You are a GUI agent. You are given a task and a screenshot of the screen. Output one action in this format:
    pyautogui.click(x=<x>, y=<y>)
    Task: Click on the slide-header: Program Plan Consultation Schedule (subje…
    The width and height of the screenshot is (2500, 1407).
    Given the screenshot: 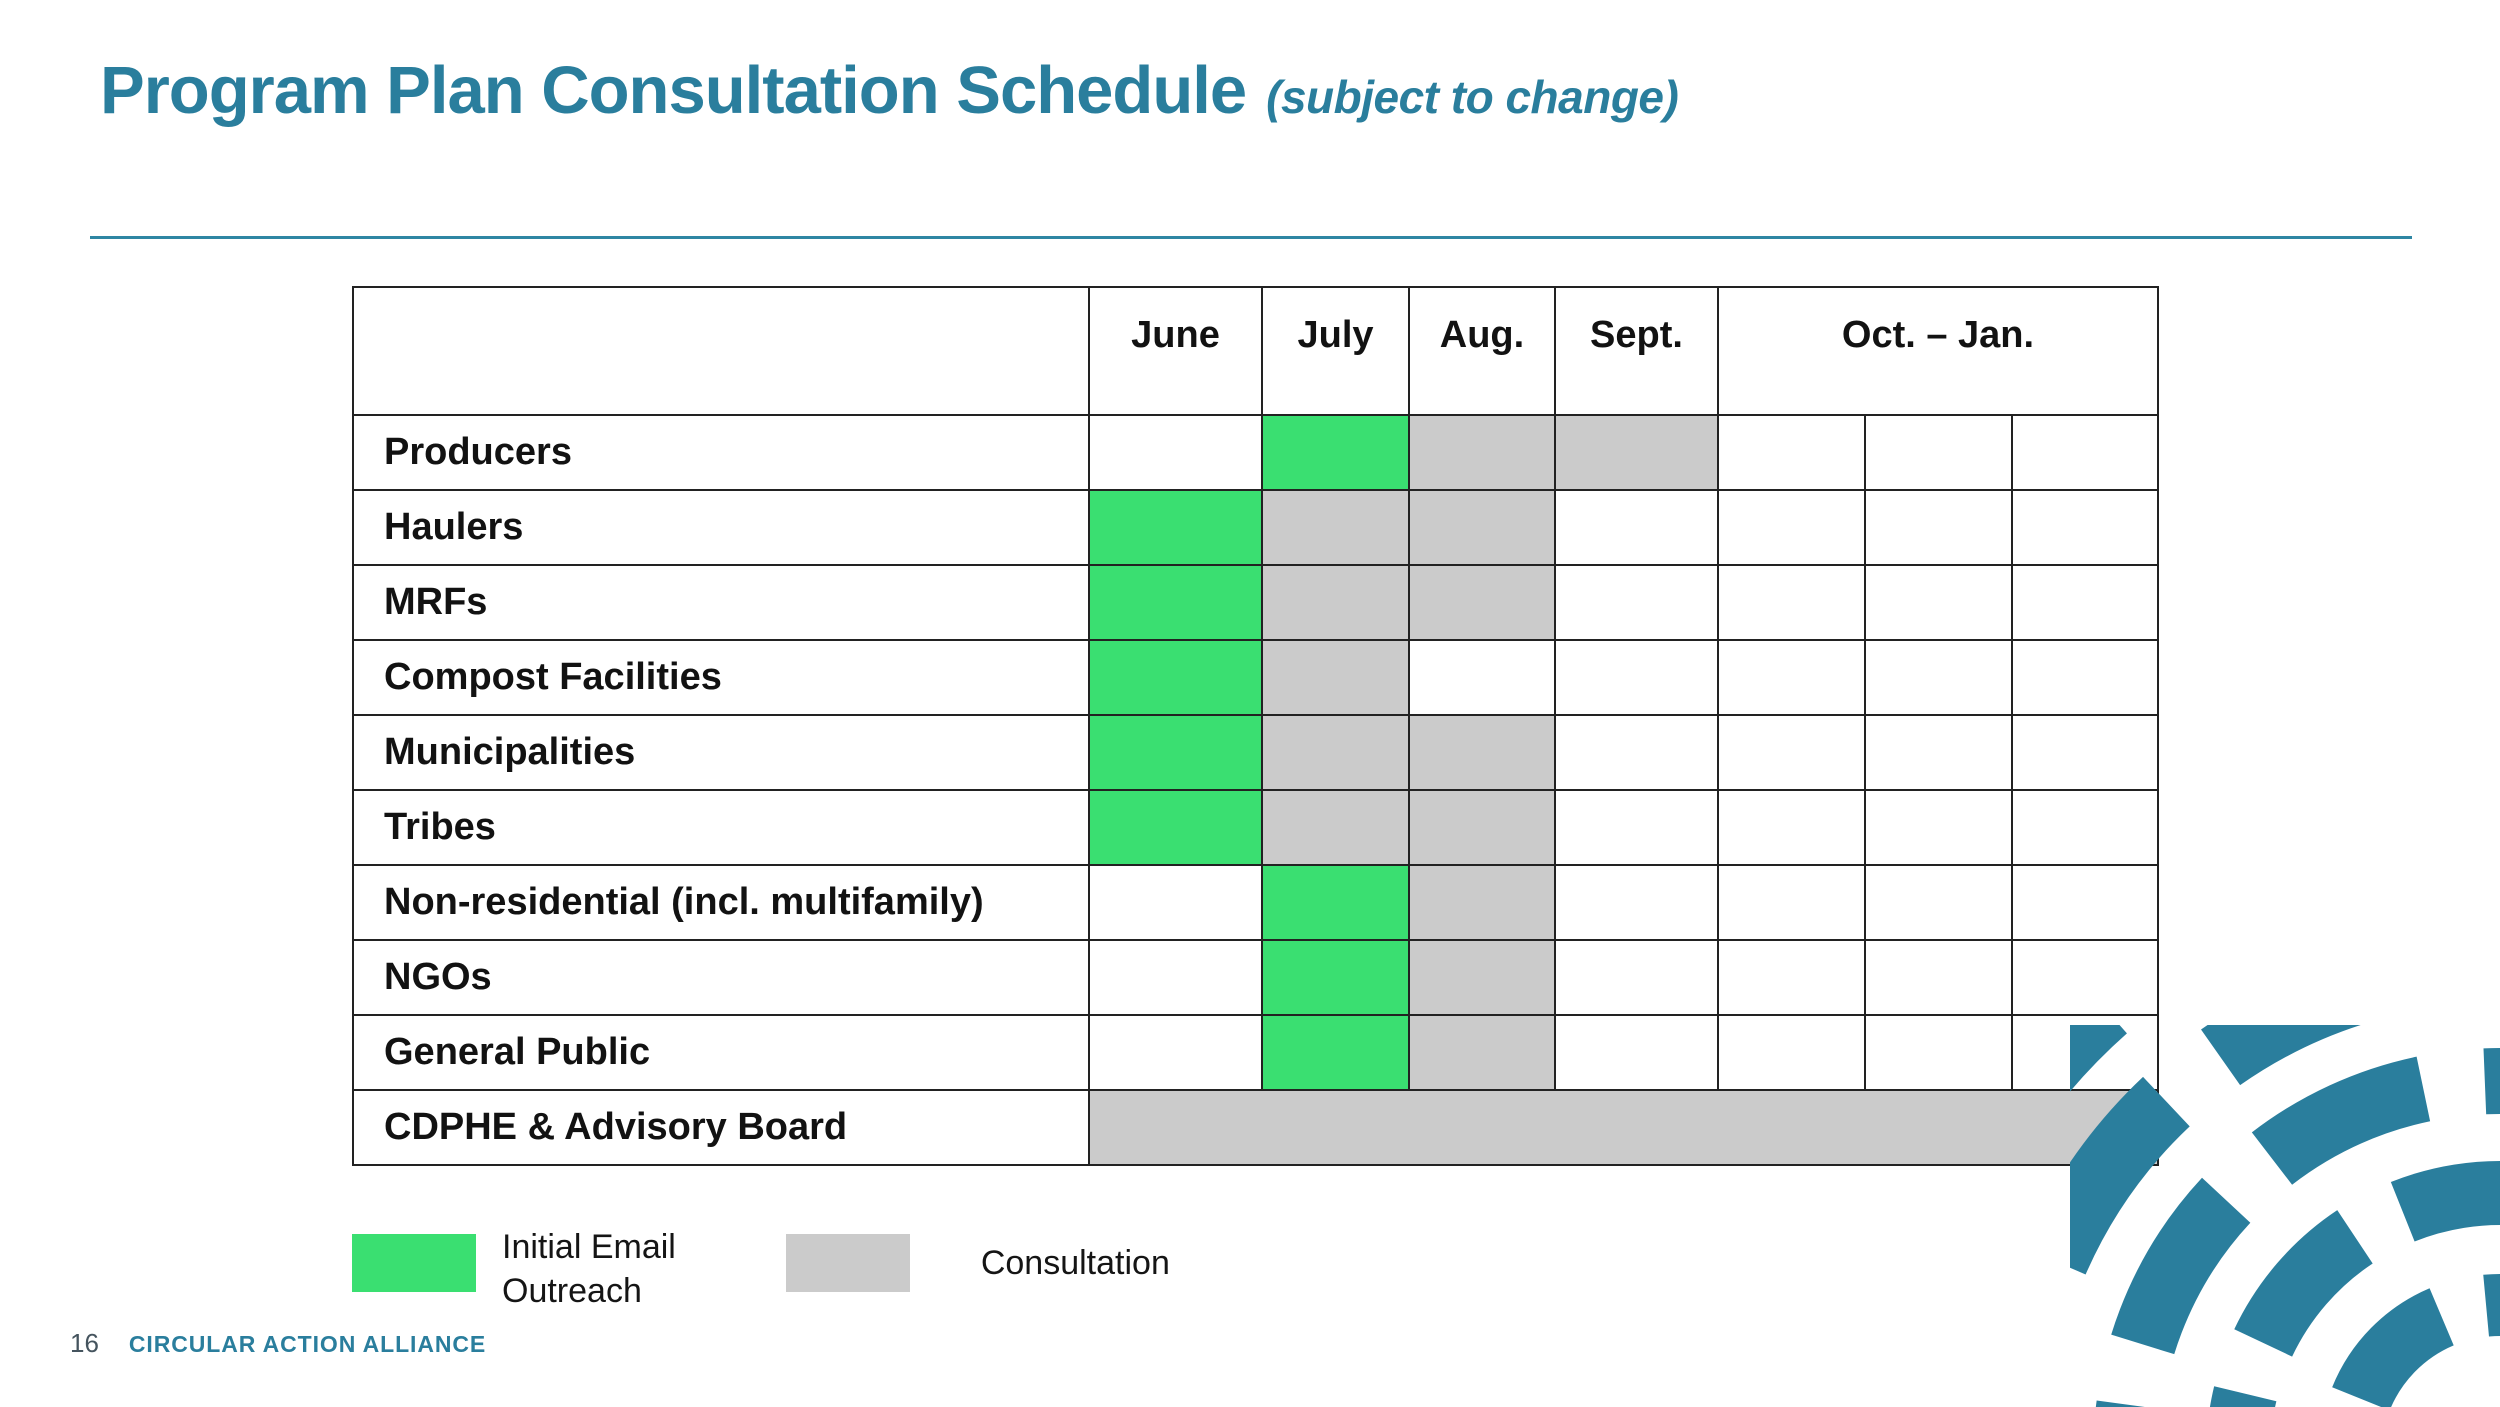 What is the action you would take?
    pyautogui.click(x=889, y=90)
    